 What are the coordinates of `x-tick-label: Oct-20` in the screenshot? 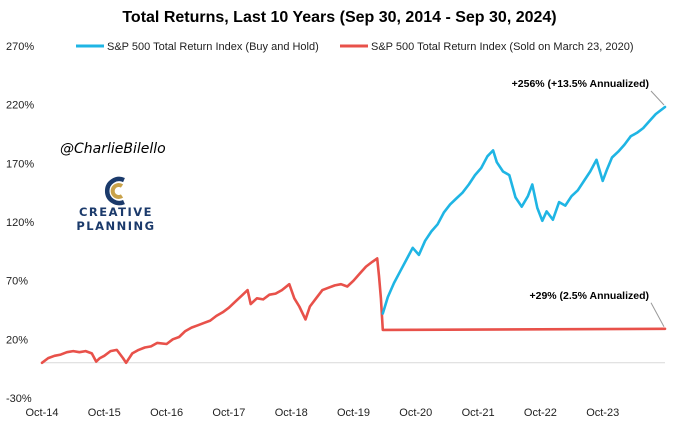 It's located at (415, 413).